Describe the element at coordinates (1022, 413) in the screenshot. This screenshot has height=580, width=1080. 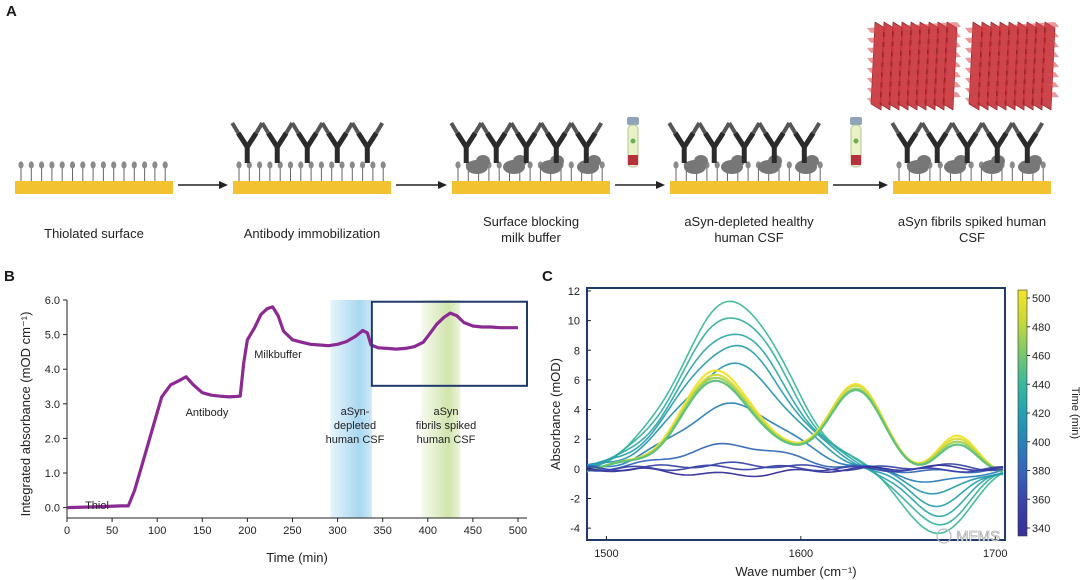
I see `colorbar` at that location.